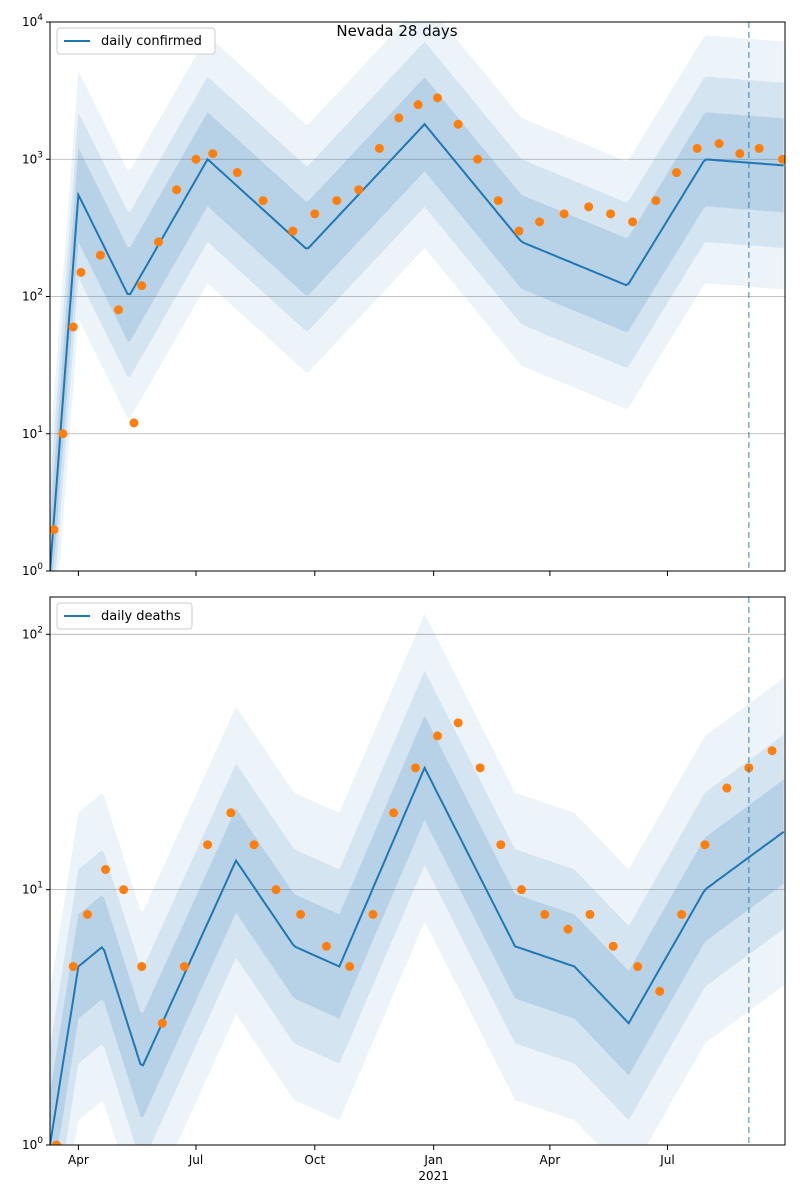  What do you see at coordinates (433, 1160) in the screenshot?
I see `x-tick-label: Jan` at bounding box center [433, 1160].